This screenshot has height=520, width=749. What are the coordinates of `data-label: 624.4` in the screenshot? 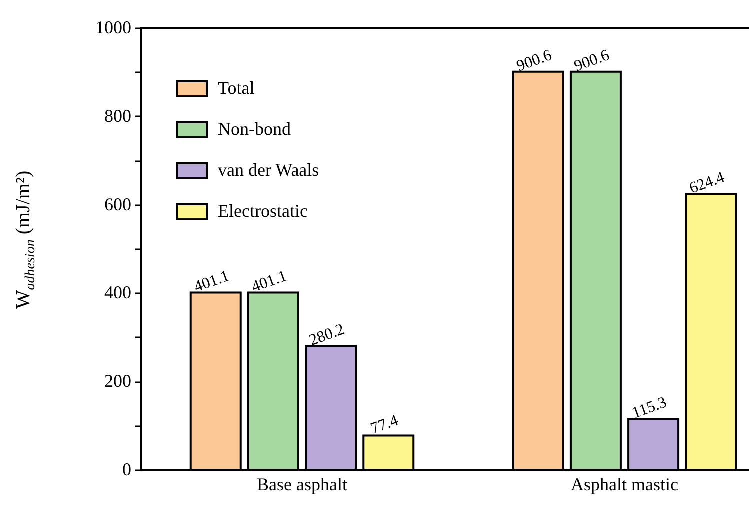 It's located at (707, 183).